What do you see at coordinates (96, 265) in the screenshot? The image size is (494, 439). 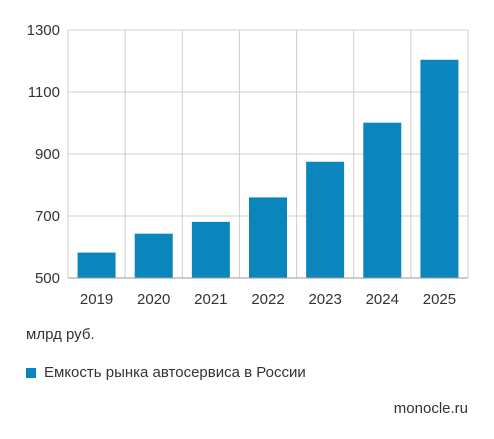 I see `bar-2019` at bounding box center [96, 265].